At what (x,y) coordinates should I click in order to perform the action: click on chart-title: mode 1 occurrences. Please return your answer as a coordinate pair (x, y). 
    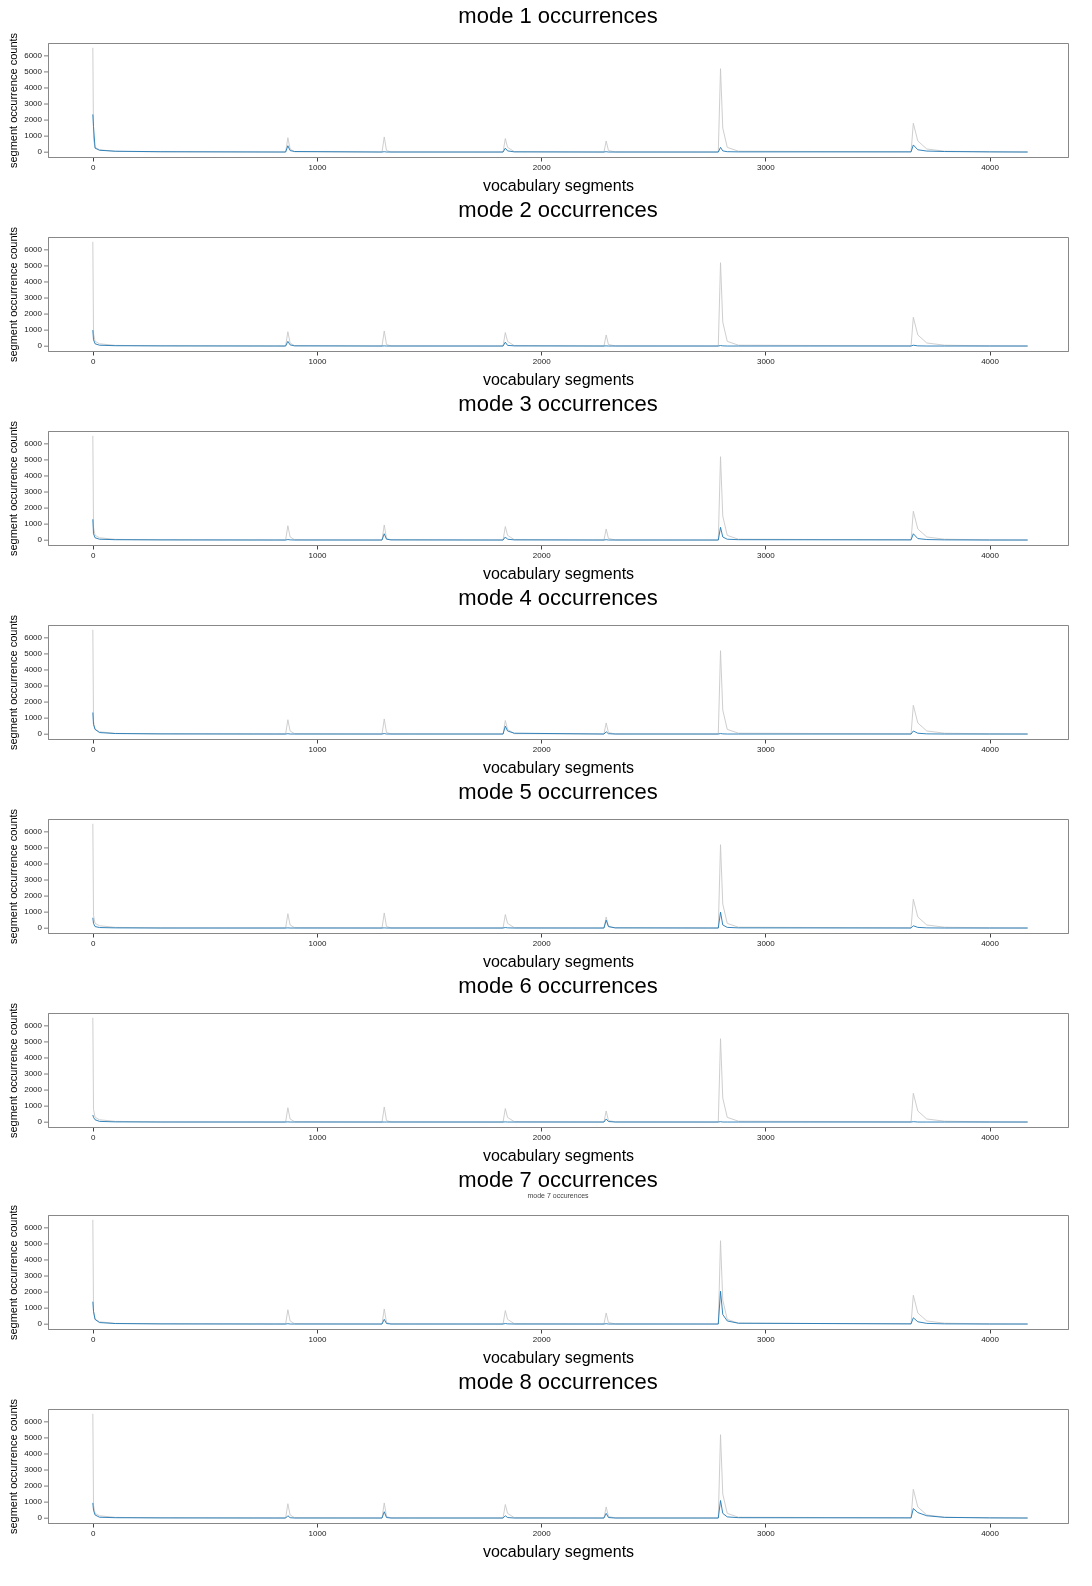
    Looking at the image, I should click on (558, 16).